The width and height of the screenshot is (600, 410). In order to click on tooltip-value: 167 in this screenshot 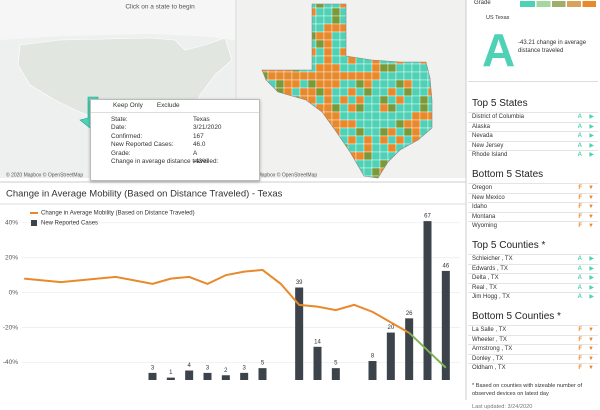, I will do `click(198, 136)`.